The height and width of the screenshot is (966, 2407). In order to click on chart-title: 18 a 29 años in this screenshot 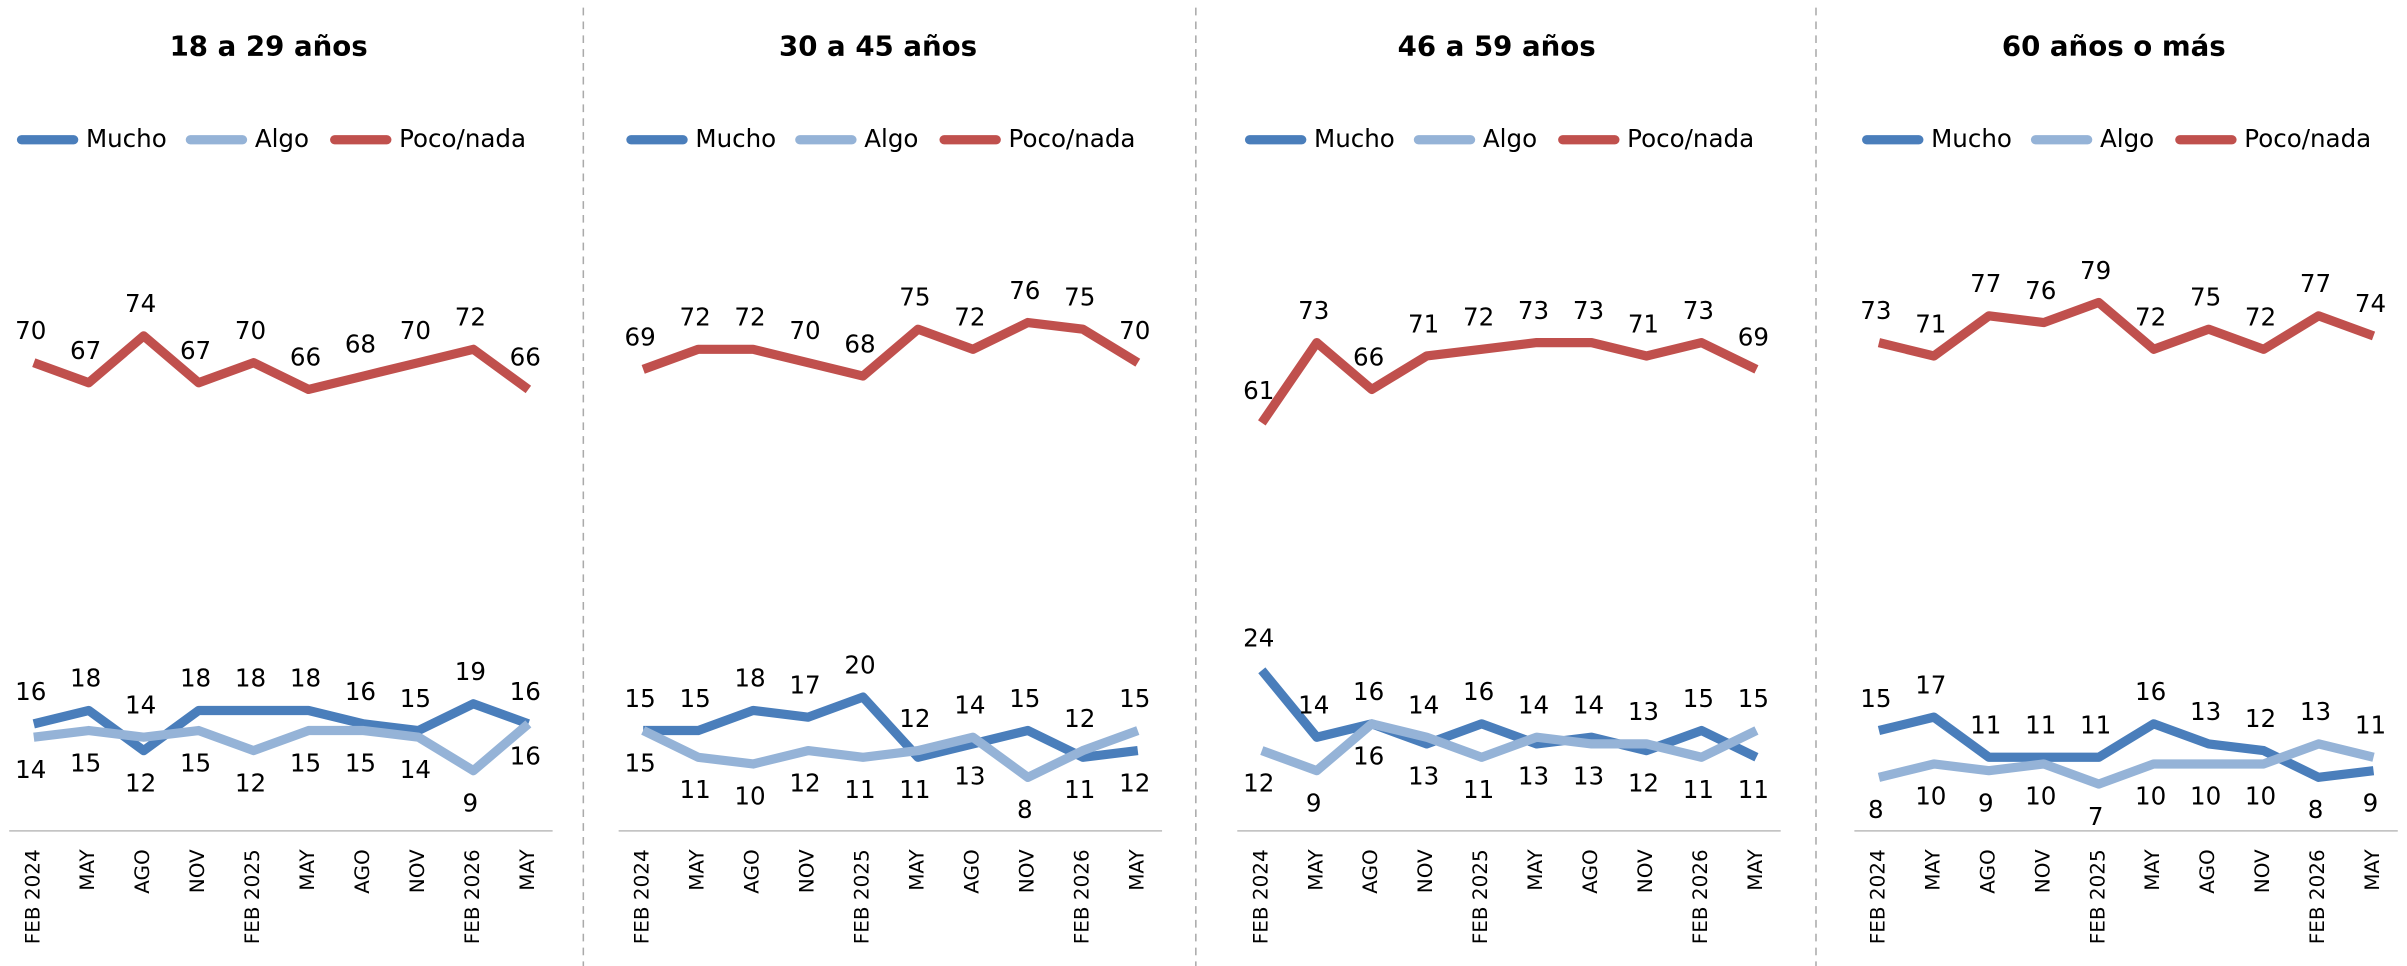, I will do `click(269, 46)`.